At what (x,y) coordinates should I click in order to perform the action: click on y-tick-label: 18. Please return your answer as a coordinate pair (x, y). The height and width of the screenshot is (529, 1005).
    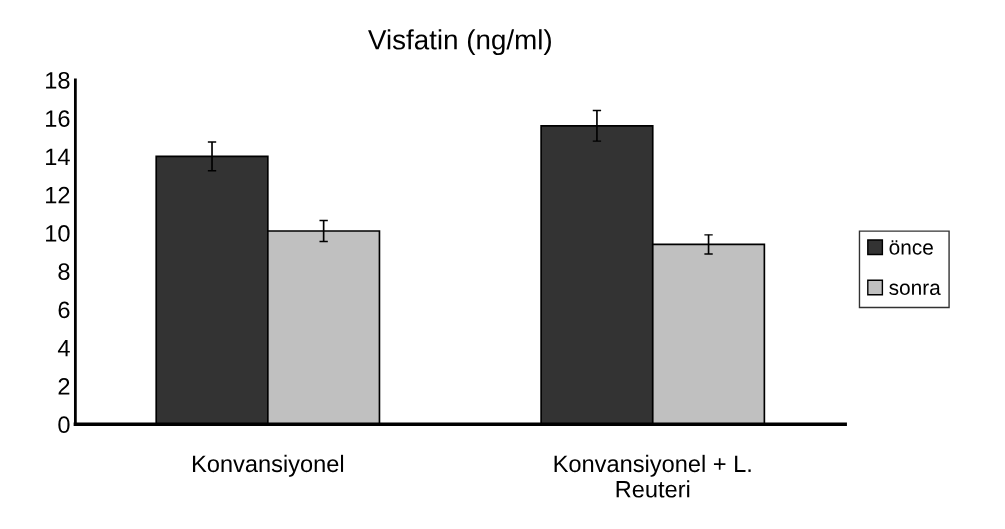
    Looking at the image, I should click on (58, 80).